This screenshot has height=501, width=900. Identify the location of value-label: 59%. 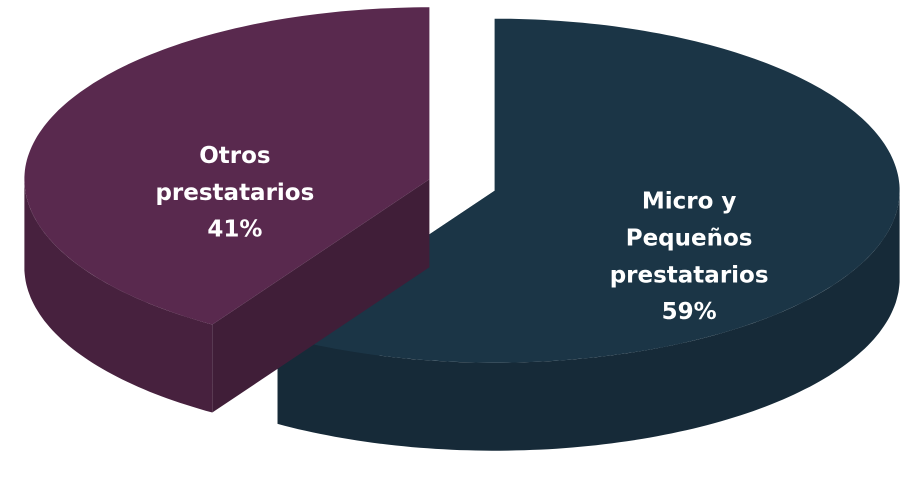
(689, 312).